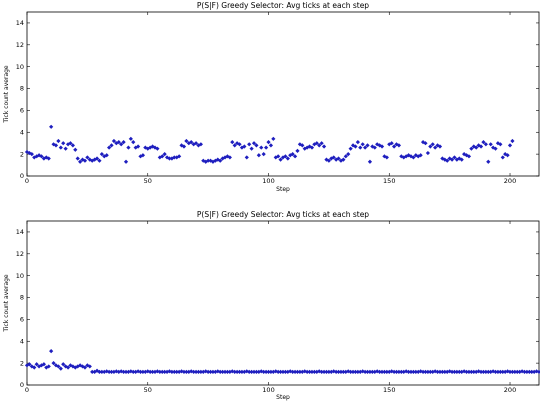 The height and width of the screenshot is (402, 540). Describe the element at coordinates (22, 89) in the screenshot. I see `chart-top-ytick-label: 8` at that location.